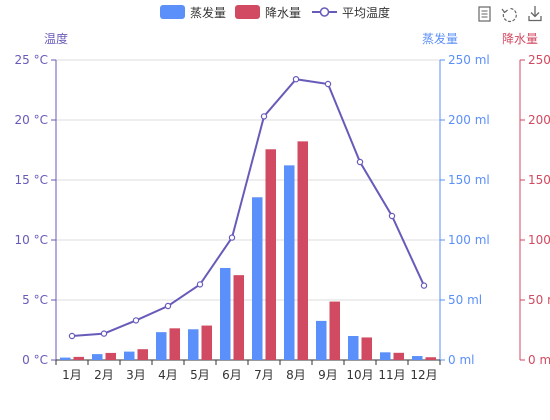 The image size is (550, 420). What do you see at coordinates (324, 12) in the screenshot?
I see `legend-swatch-temperature-dot` at bounding box center [324, 12].